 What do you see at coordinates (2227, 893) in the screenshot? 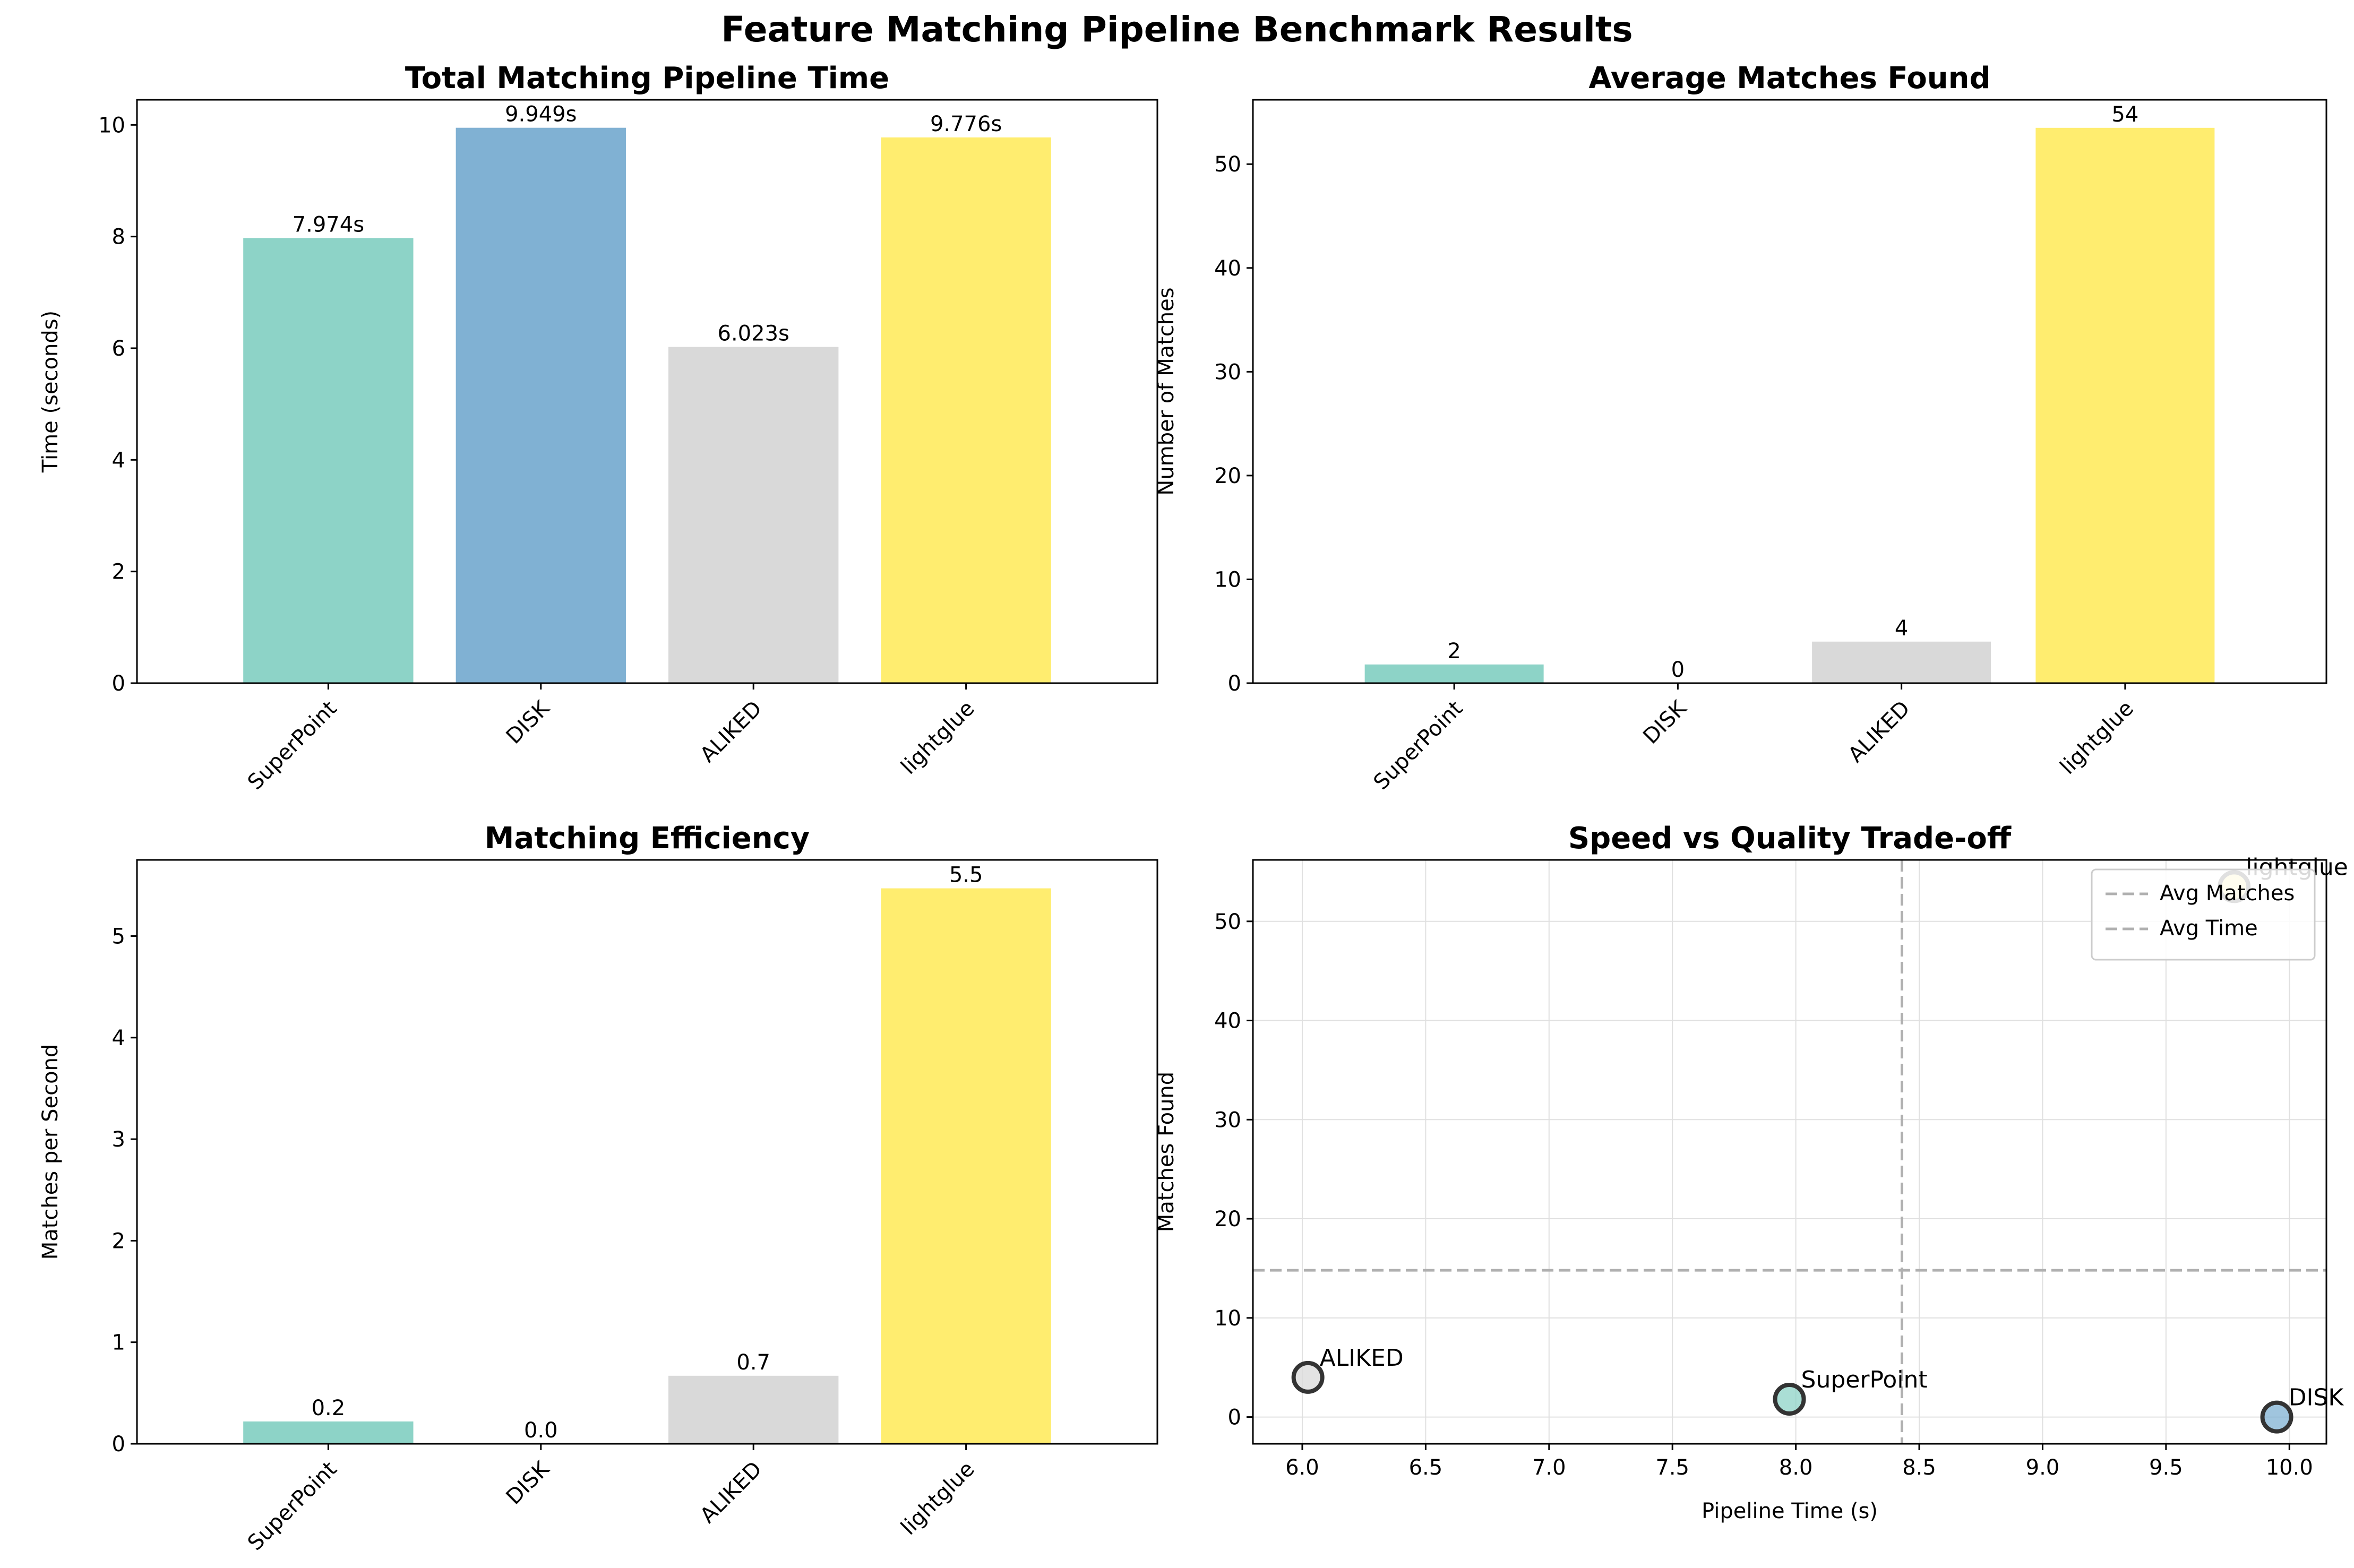
I see `legend-label-avg-matches: Avg Matches` at bounding box center [2227, 893].